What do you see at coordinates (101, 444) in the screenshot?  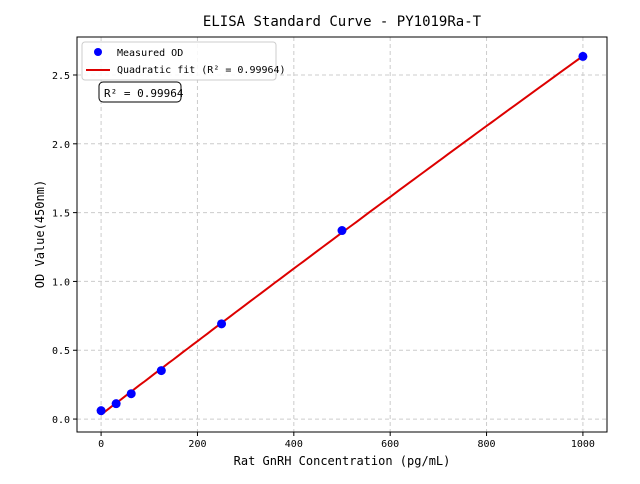 I see `x-tick-label: 0` at bounding box center [101, 444].